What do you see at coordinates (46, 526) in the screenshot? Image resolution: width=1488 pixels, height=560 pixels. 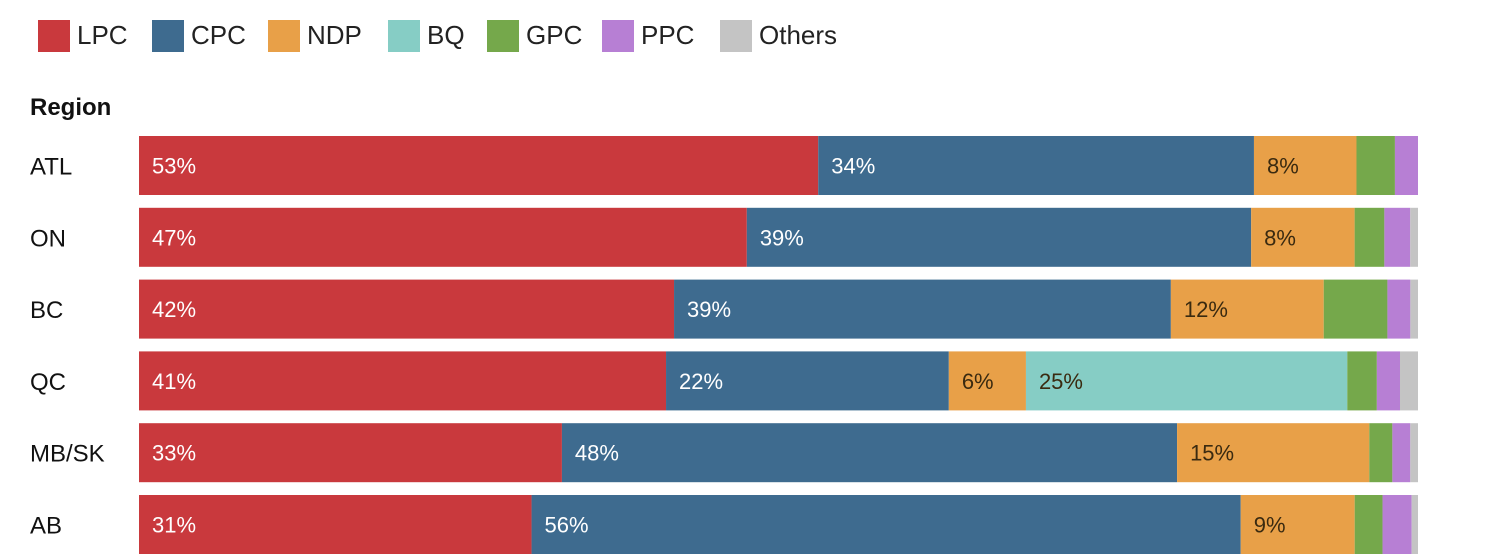 I see `category-label-ab: AB` at bounding box center [46, 526].